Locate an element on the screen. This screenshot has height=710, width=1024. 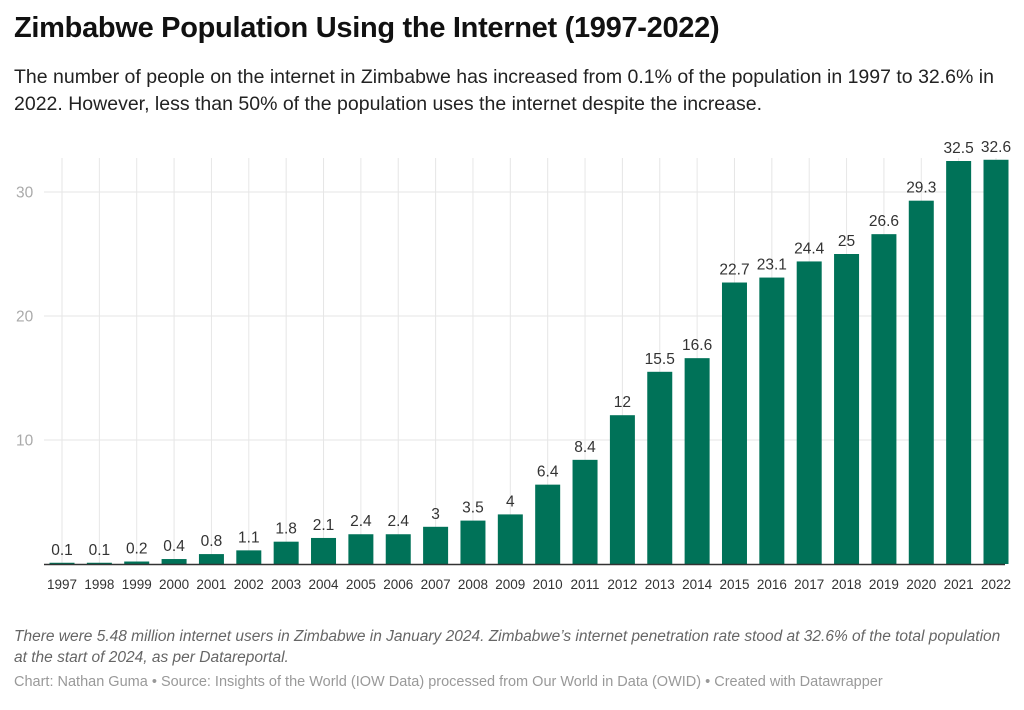
data-label-2000: 0.4 is located at coordinates (174, 546).